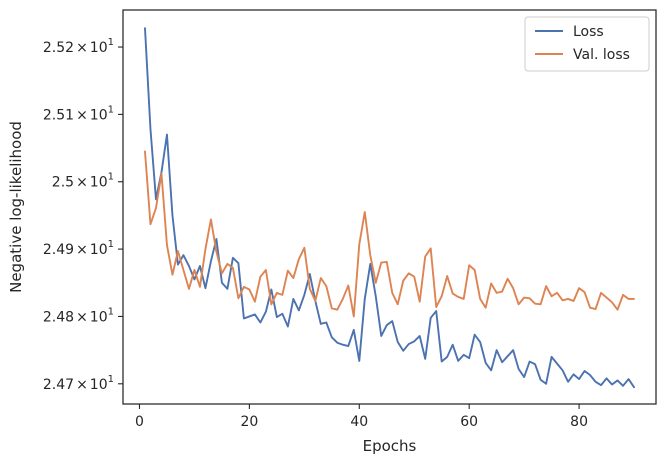  Describe the element at coordinates (587, 44) in the screenshot. I see `legend: Loss Val. loss` at that location.